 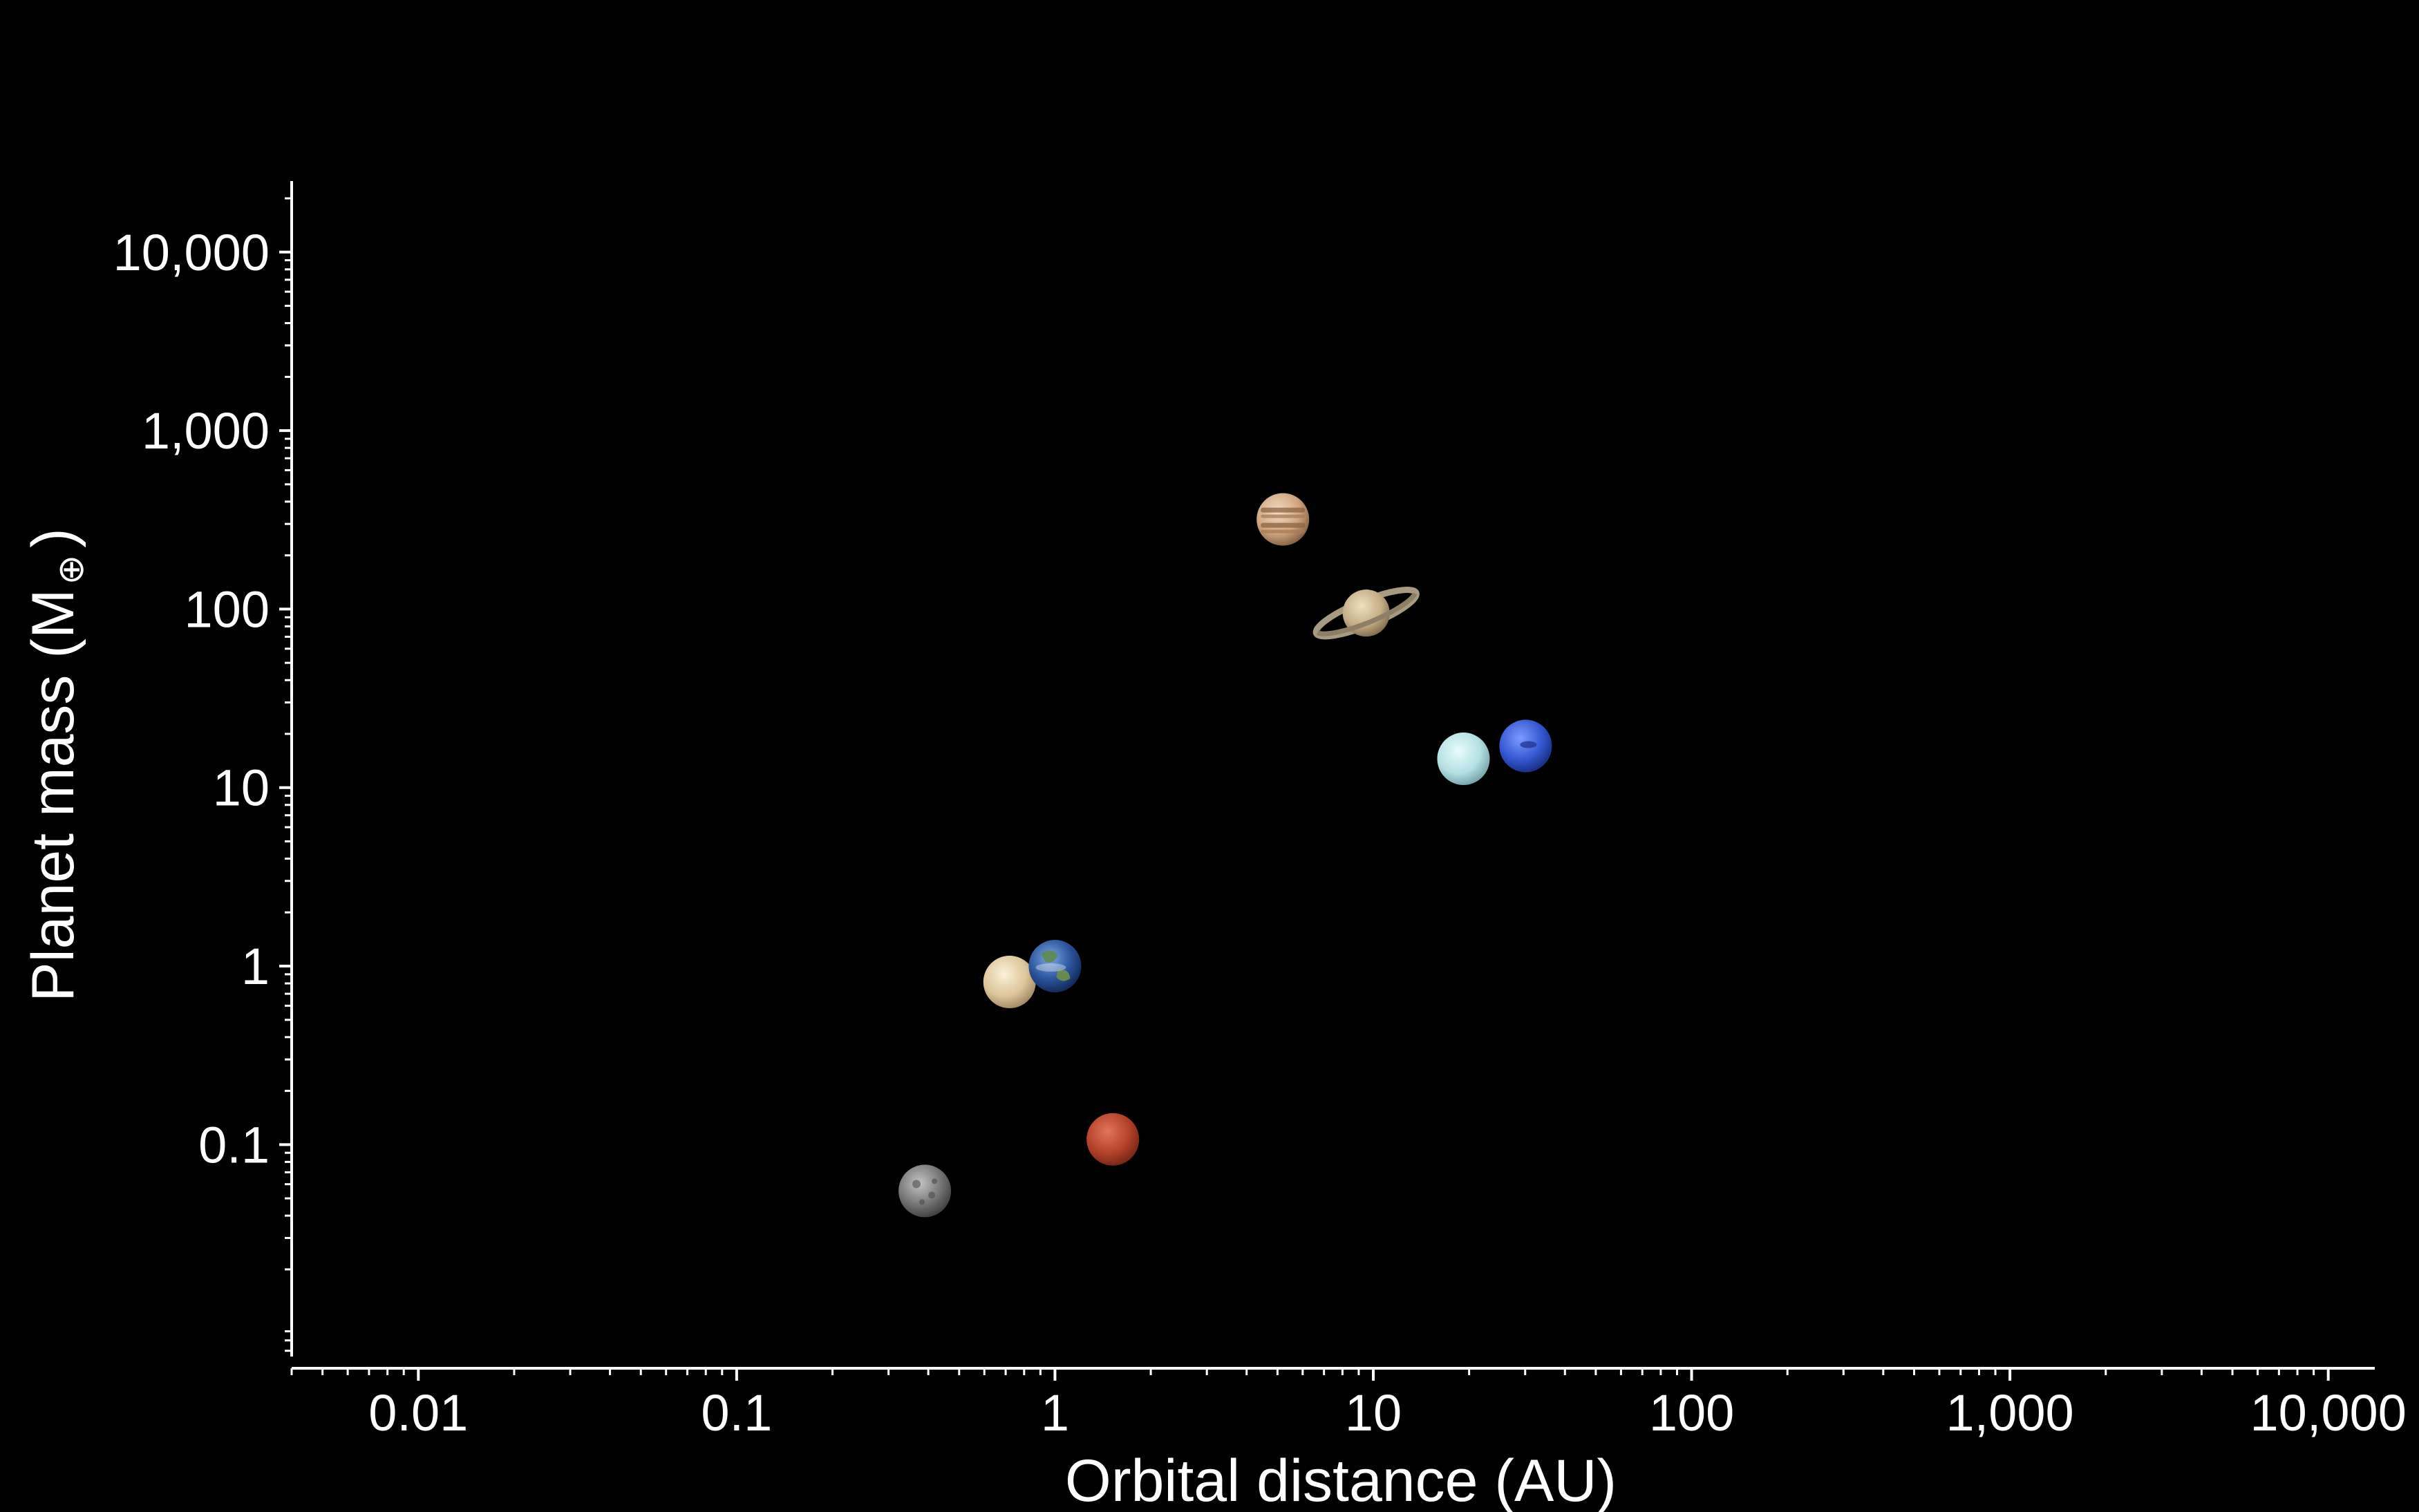 I want to click on y-tick-label: 1,000, so click(x=206, y=431).